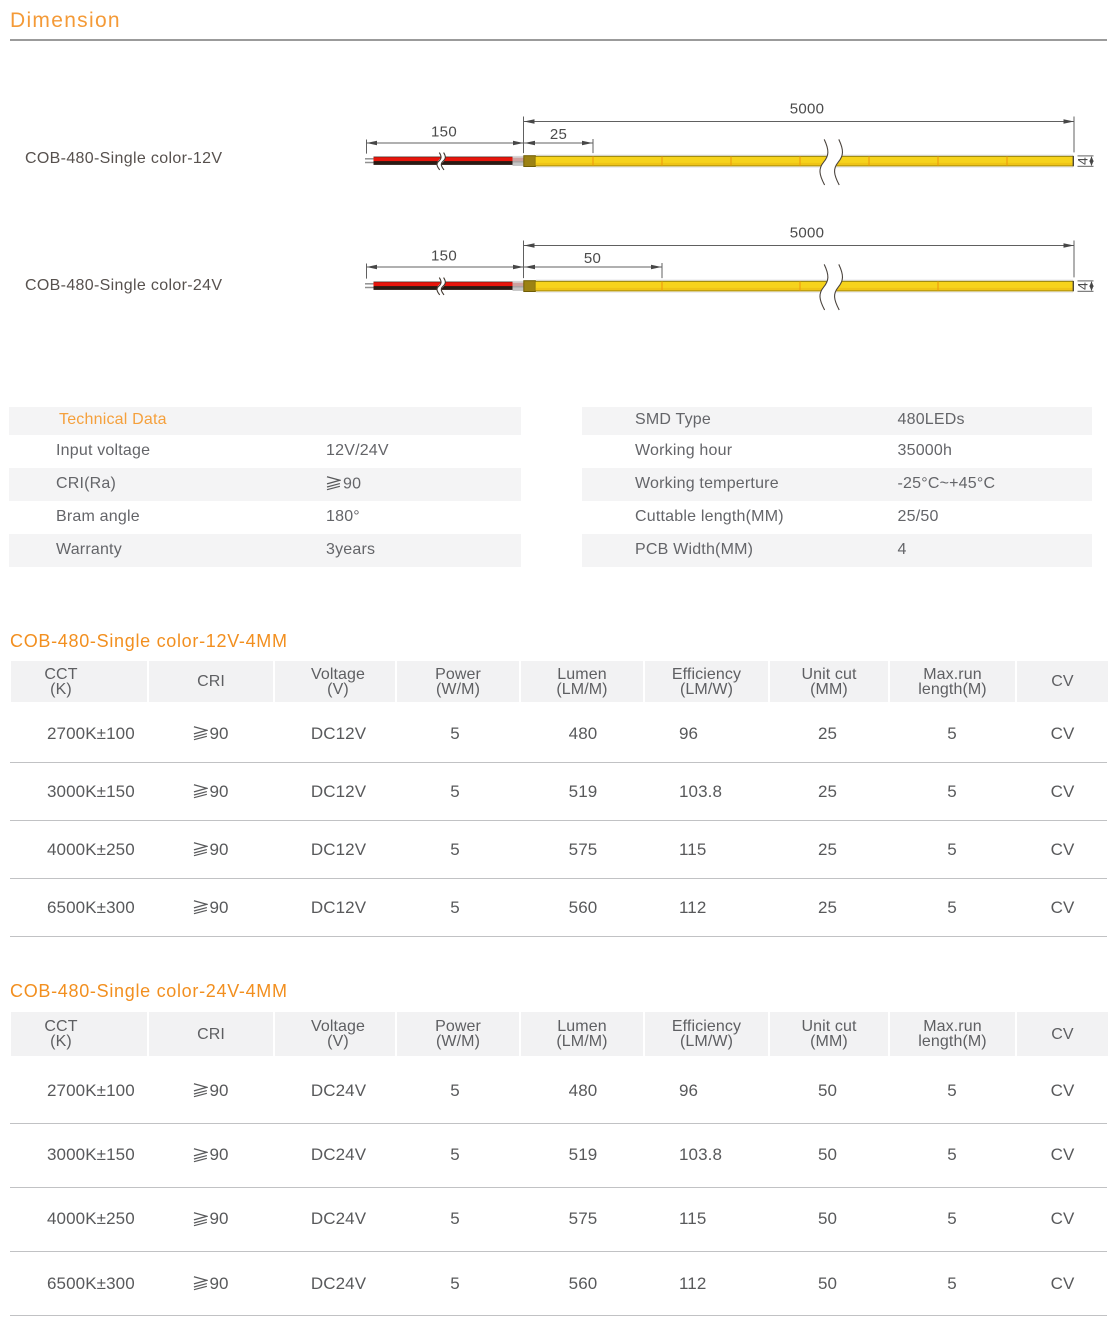 The width and height of the screenshot is (1118, 1343). What do you see at coordinates (592, 258) in the screenshot?
I see `svg-text: 50` at bounding box center [592, 258].